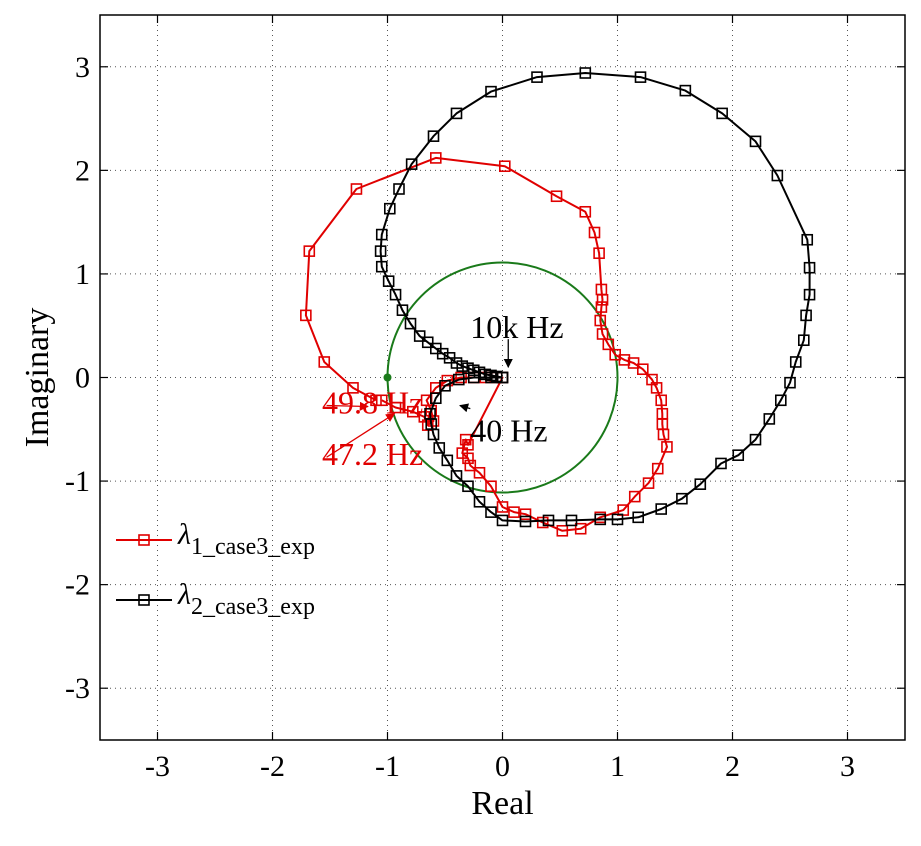  I want to click on annotation-label: 40 Hz, so click(508, 430).